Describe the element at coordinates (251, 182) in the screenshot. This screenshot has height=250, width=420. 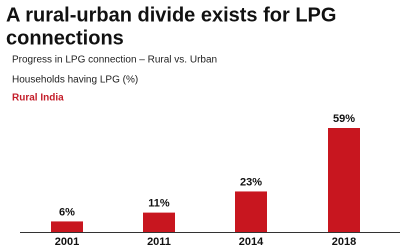
I see `value-label: 23%` at that location.